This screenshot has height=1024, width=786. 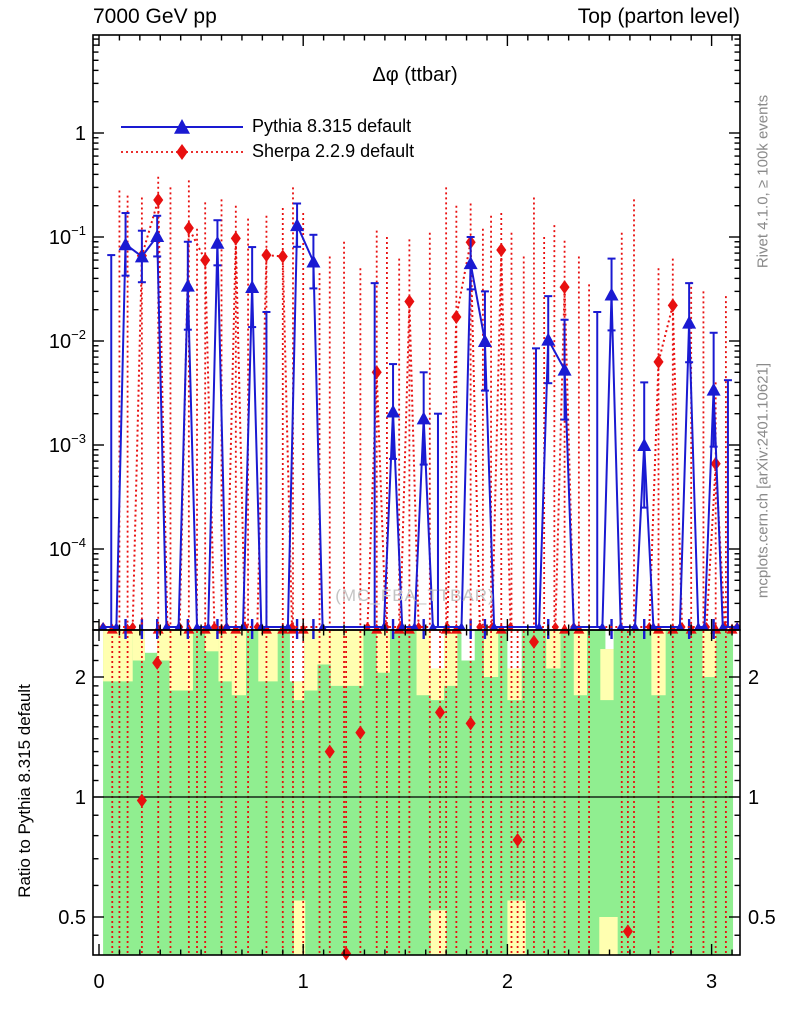 What do you see at coordinates (67, 236) in the screenshot?
I see `svg-text: 10⁻¹` at bounding box center [67, 236].